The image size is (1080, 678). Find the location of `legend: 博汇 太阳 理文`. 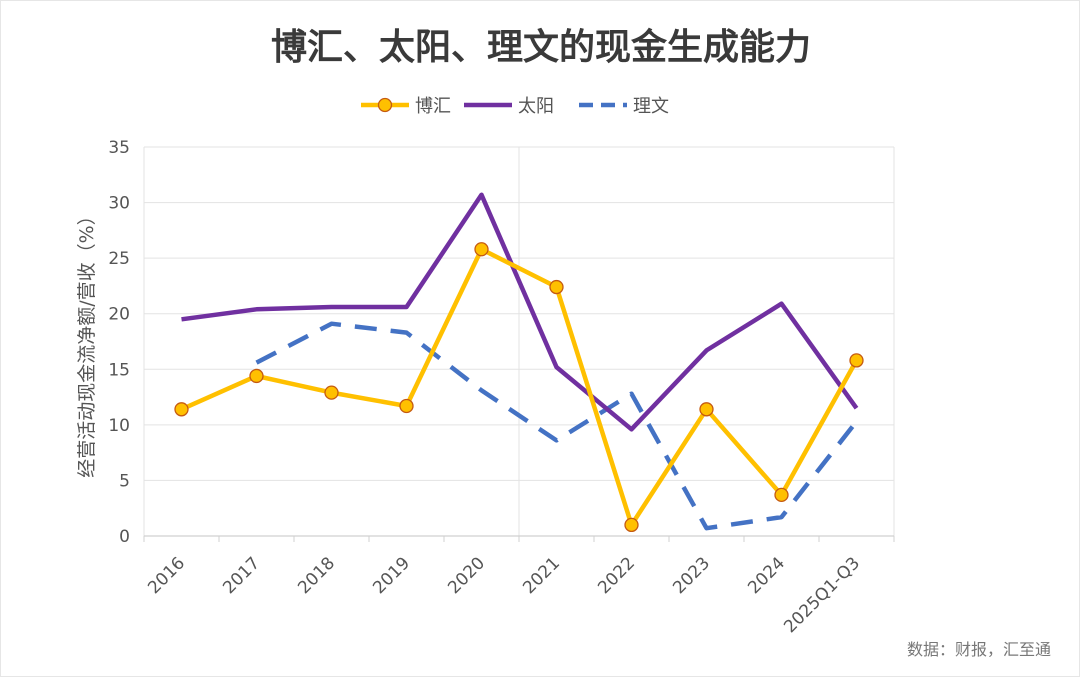

legend: 博汇 太阳 理文 is located at coordinates (515, 106).